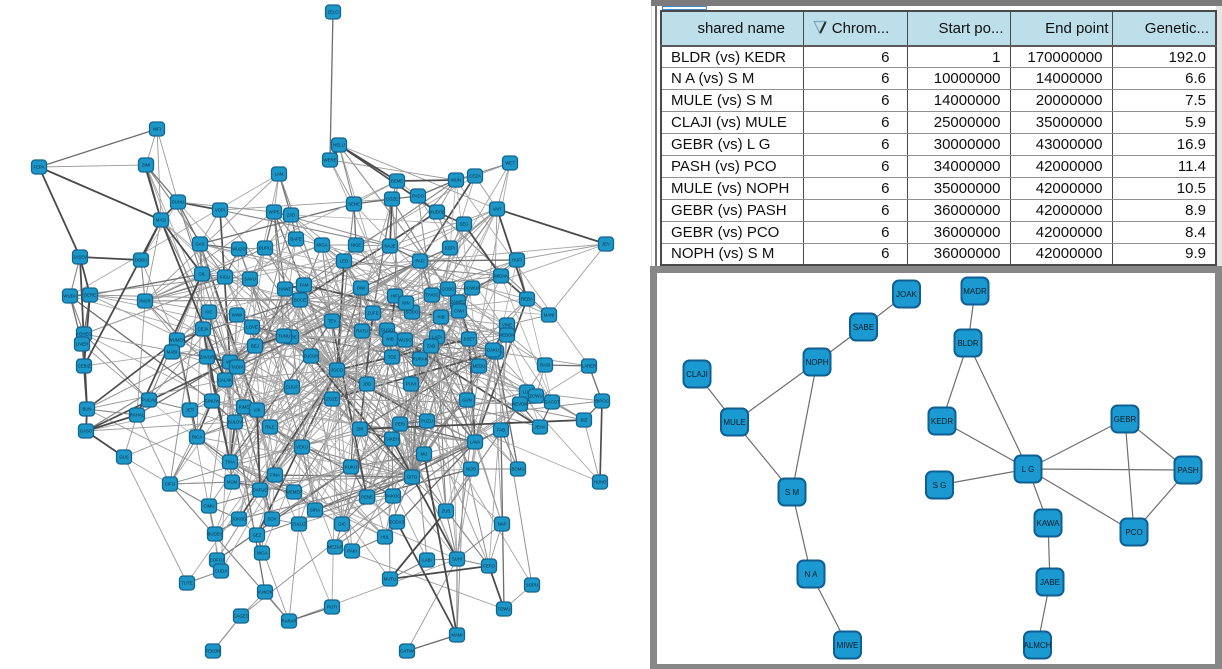  Describe the element at coordinates (285, 289) in the screenshot. I see `svg-text: HAWE` at that location.